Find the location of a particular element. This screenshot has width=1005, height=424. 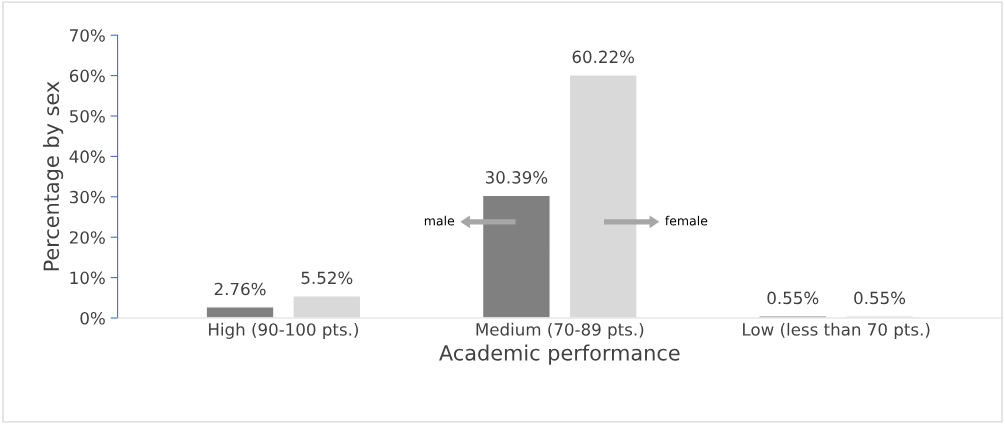

y-tick-label: 30% is located at coordinates (87, 197).